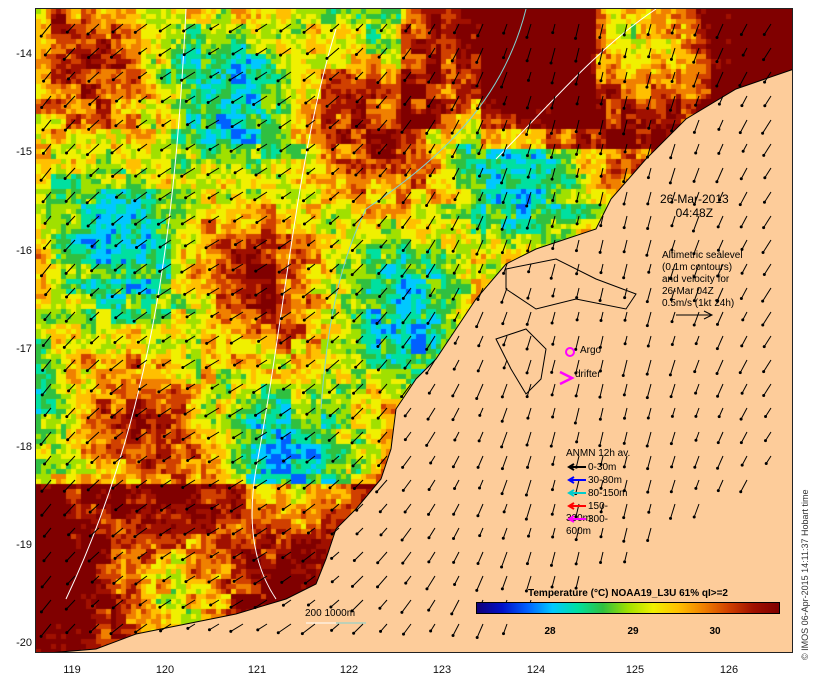  Describe the element at coordinates (24, 643) in the screenshot. I see `latitude-tick-label: -20` at that location.